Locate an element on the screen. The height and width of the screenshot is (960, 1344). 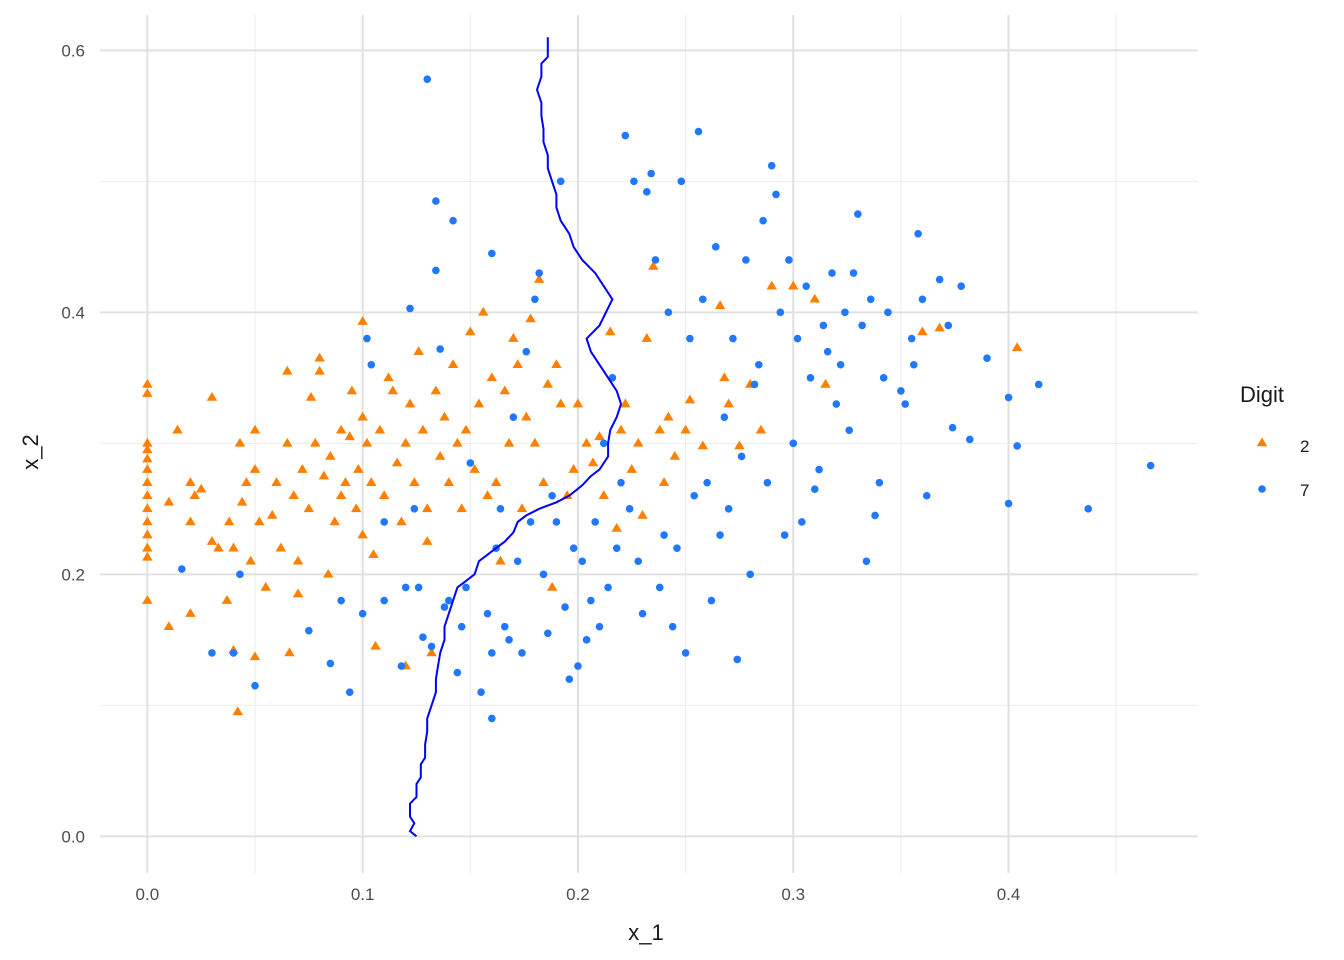
x-tick-labels: 0.0 0.1 0.2 0.3 0.4 is located at coordinates (578, 894).